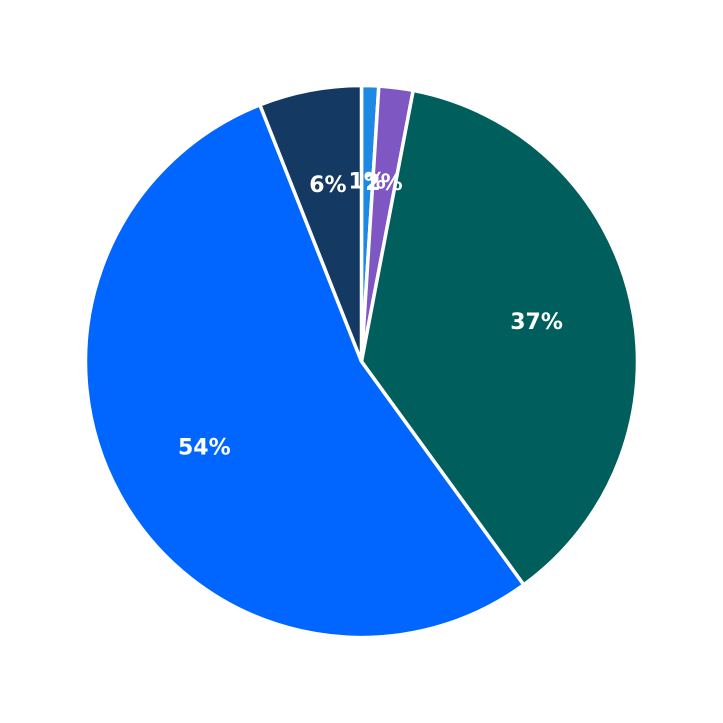  What do you see at coordinates (204, 447) in the screenshot?
I see `pie-slice-label-4: 54%` at bounding box center [204, 447].